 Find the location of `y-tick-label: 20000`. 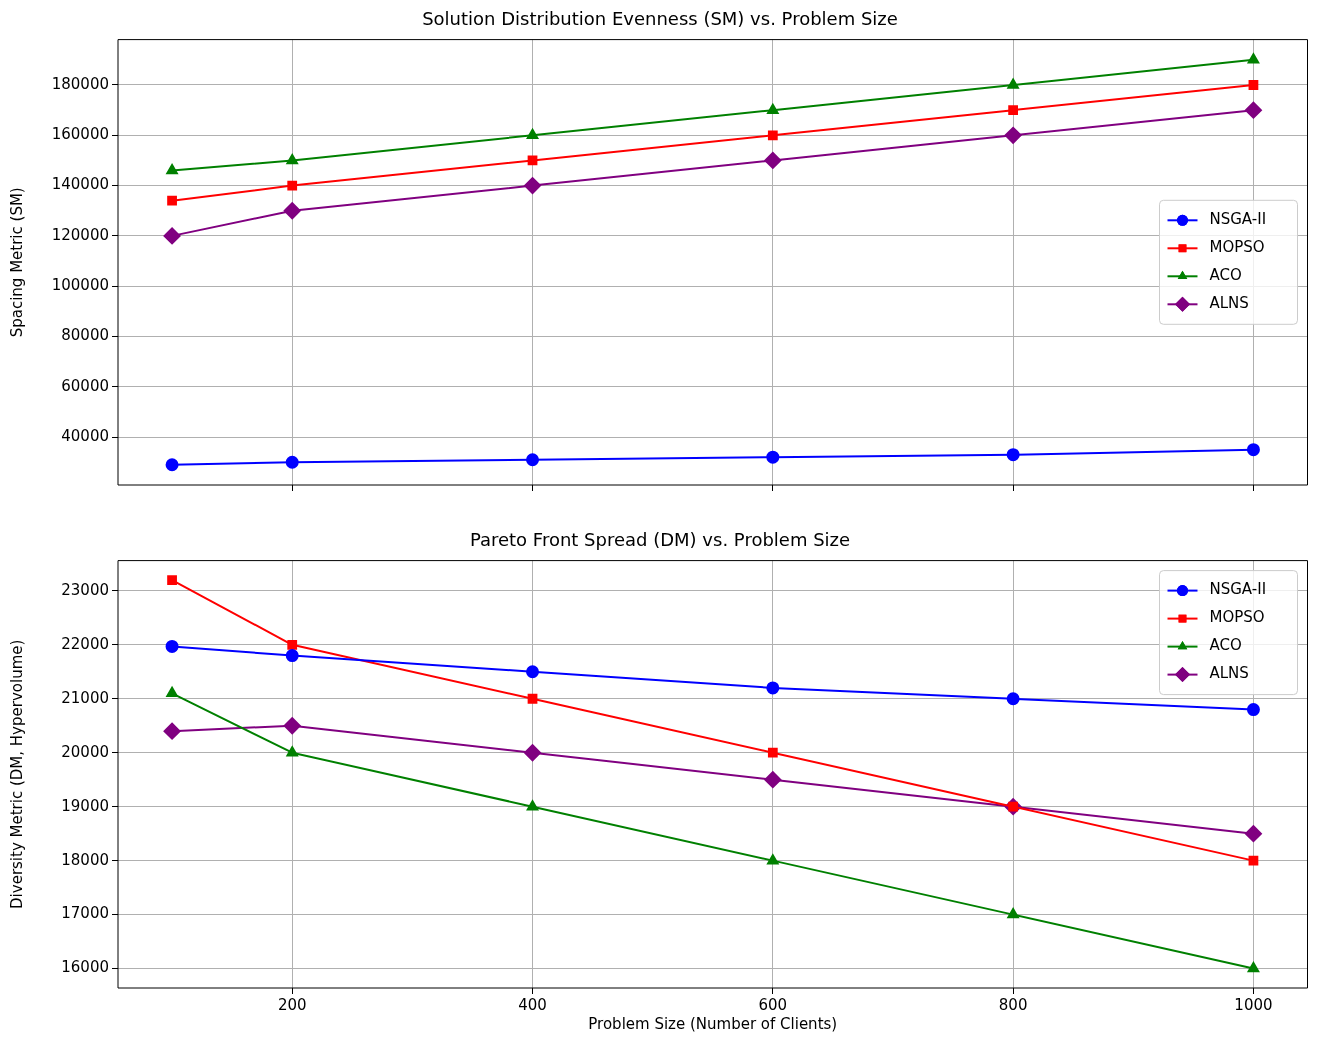

y-tick-label: 20000 is located at coordinates (85, 751).